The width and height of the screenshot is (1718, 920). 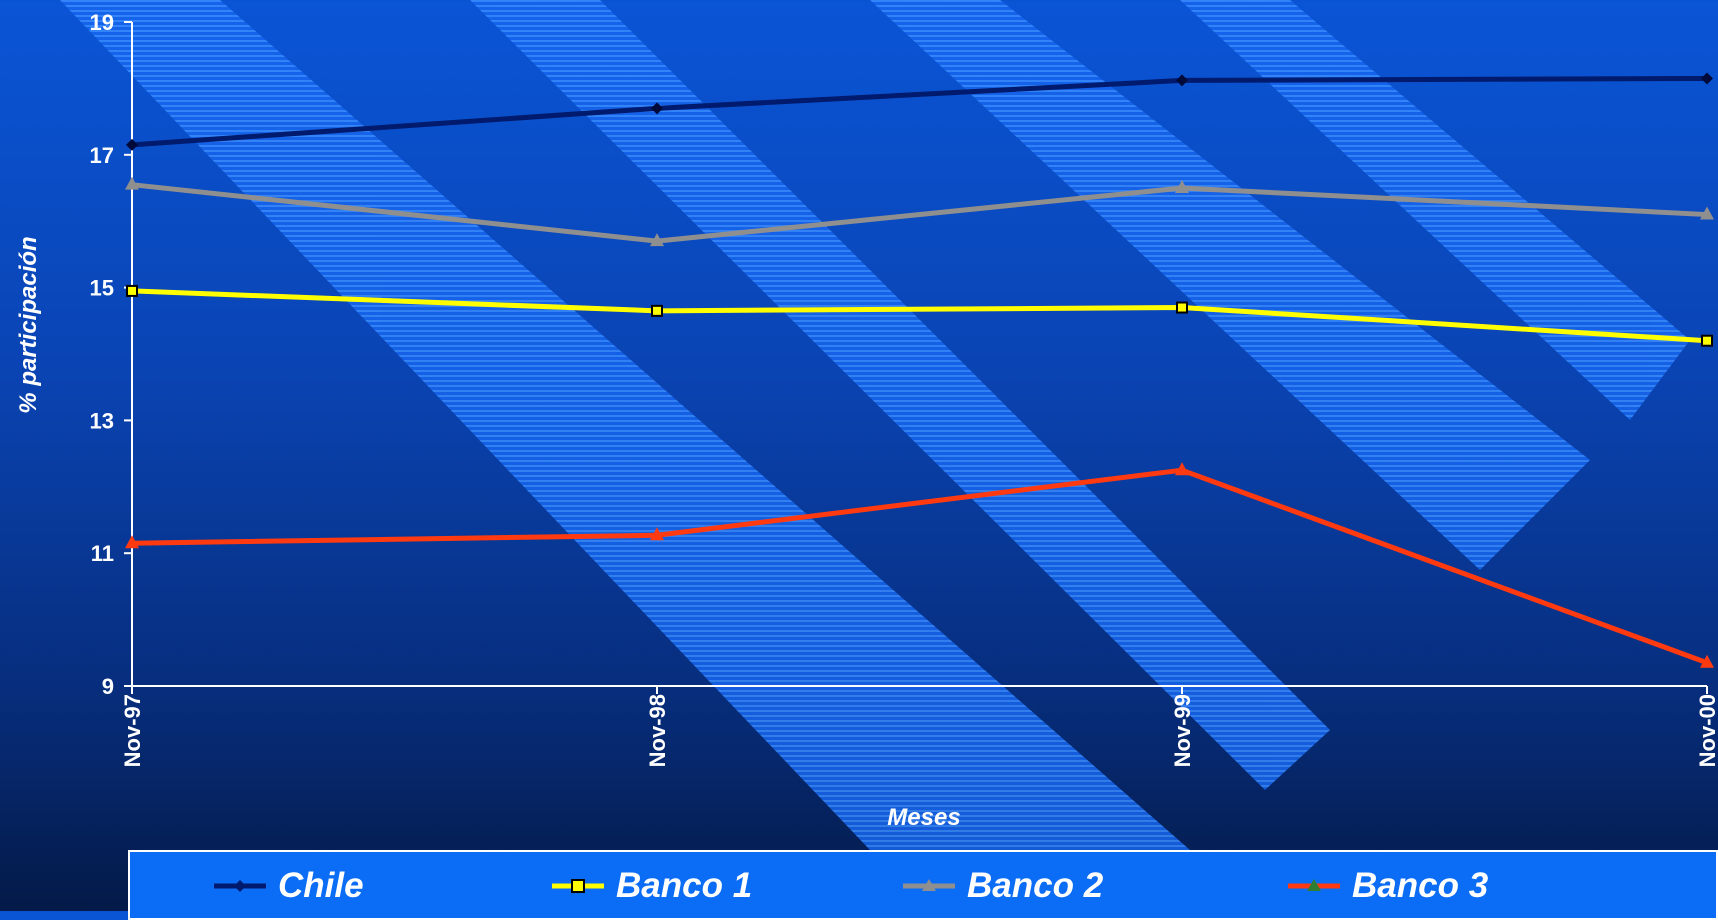 I want to click on legend-item-banco-1: Banco 1, so click(x=651, y=886).